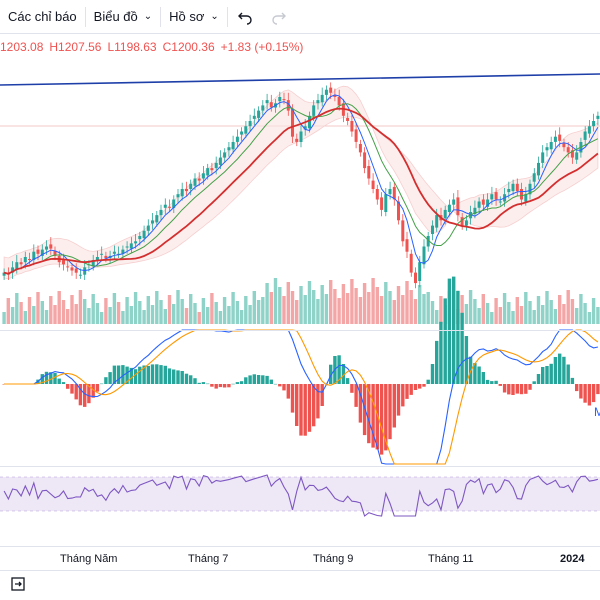  Describe the element at coordinates (300, 466) in the screenshot. I see `pane-divider` at that location.